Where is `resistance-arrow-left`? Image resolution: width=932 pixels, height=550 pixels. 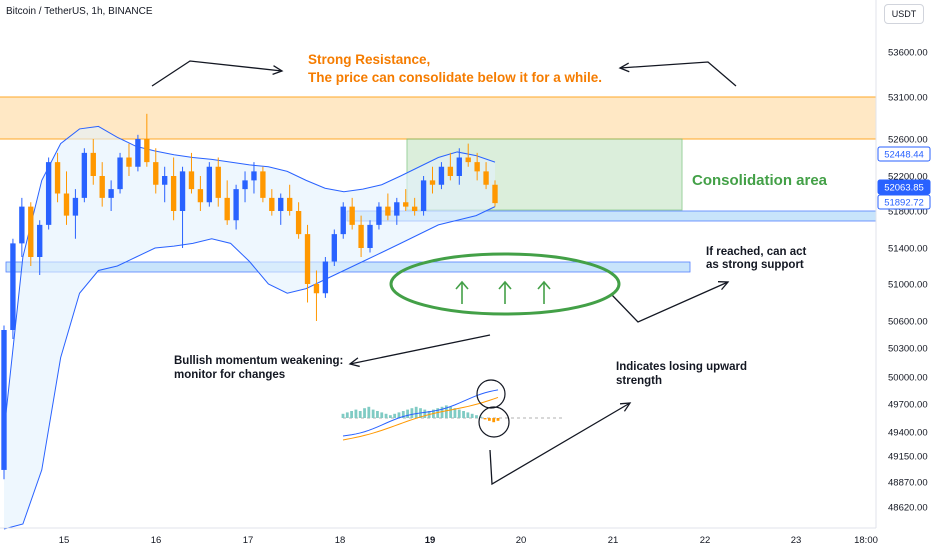 resistance-arrow-left is located at coordinates (217, 73).